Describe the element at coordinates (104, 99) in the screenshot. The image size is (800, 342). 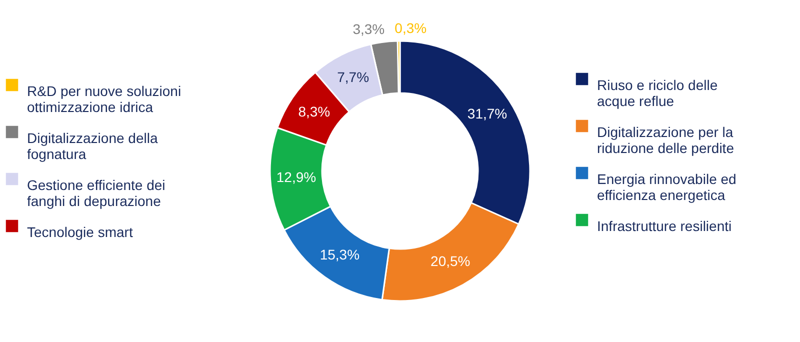
I see `legend-label: R&D per nuove soluzioni ottimizzazione idrica` at that location.